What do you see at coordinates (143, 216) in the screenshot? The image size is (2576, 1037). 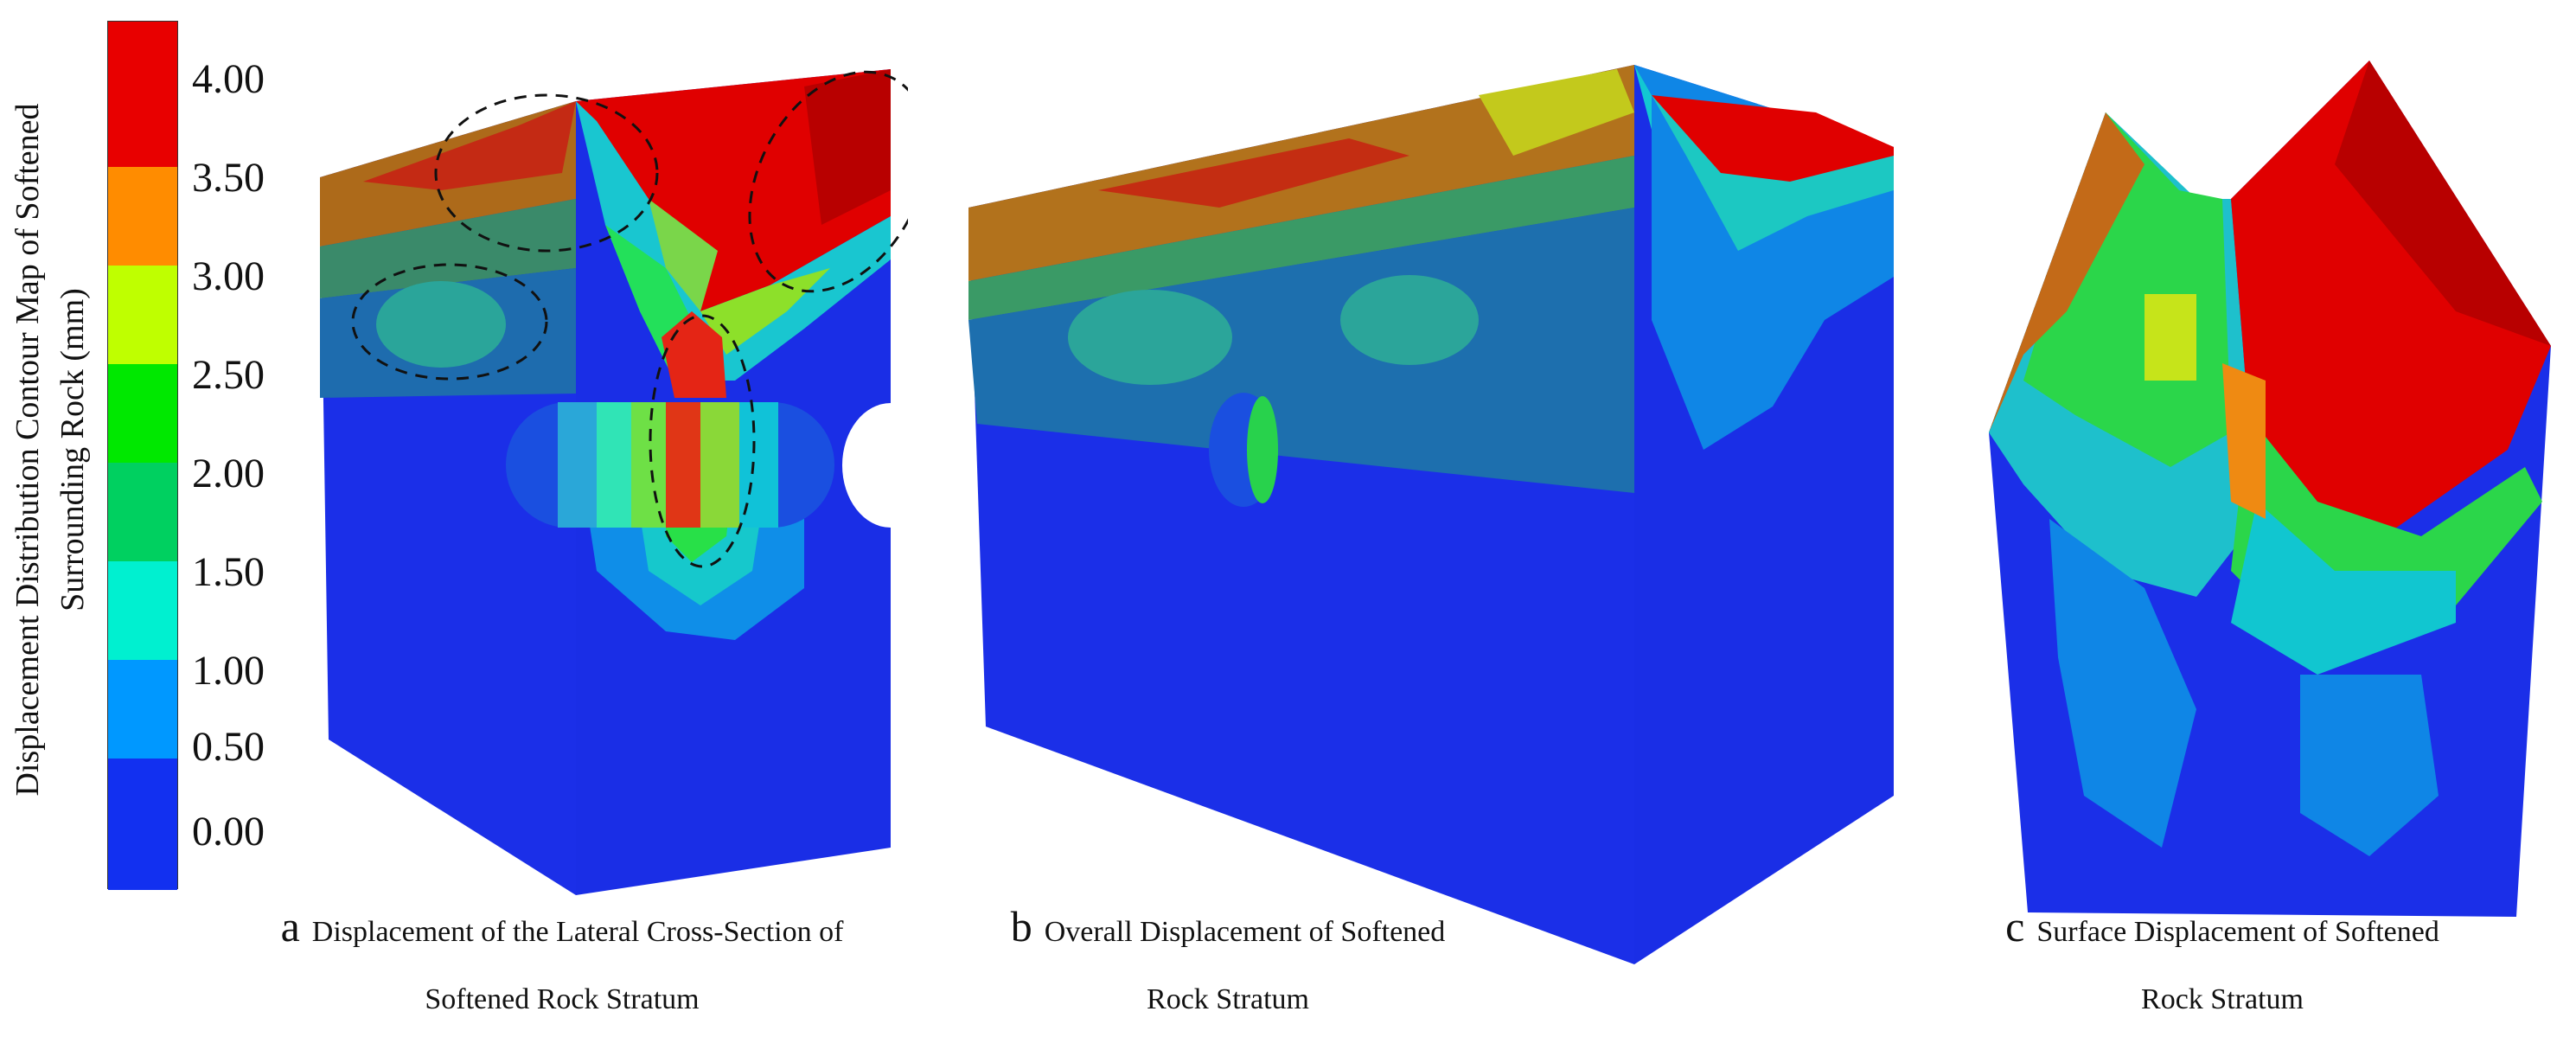 I see `colorbar-band-orange` at bounding box center [143, 216].